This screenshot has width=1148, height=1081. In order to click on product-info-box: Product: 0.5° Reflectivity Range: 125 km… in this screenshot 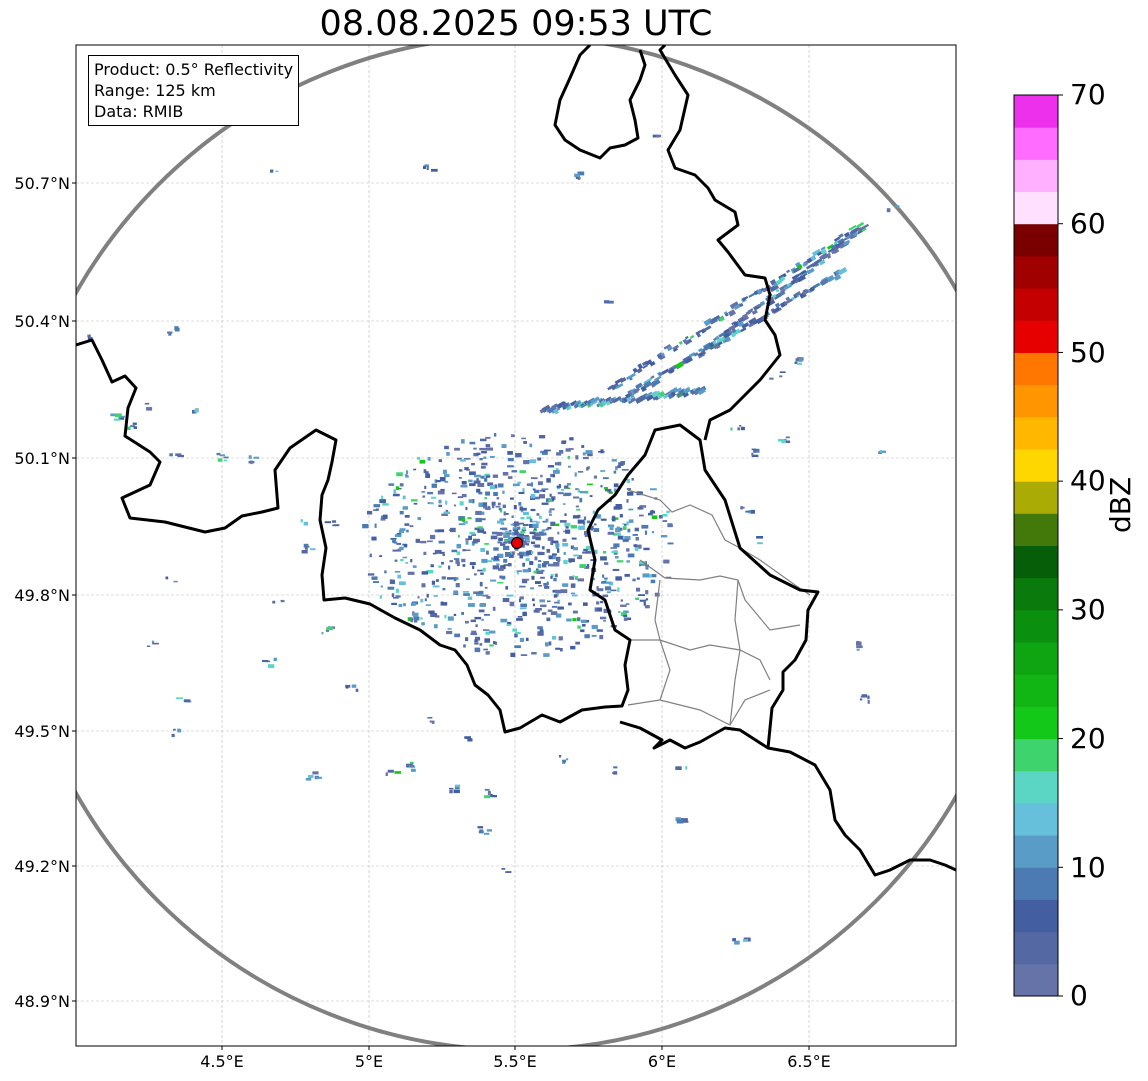, I will do `click(194, 90)`.